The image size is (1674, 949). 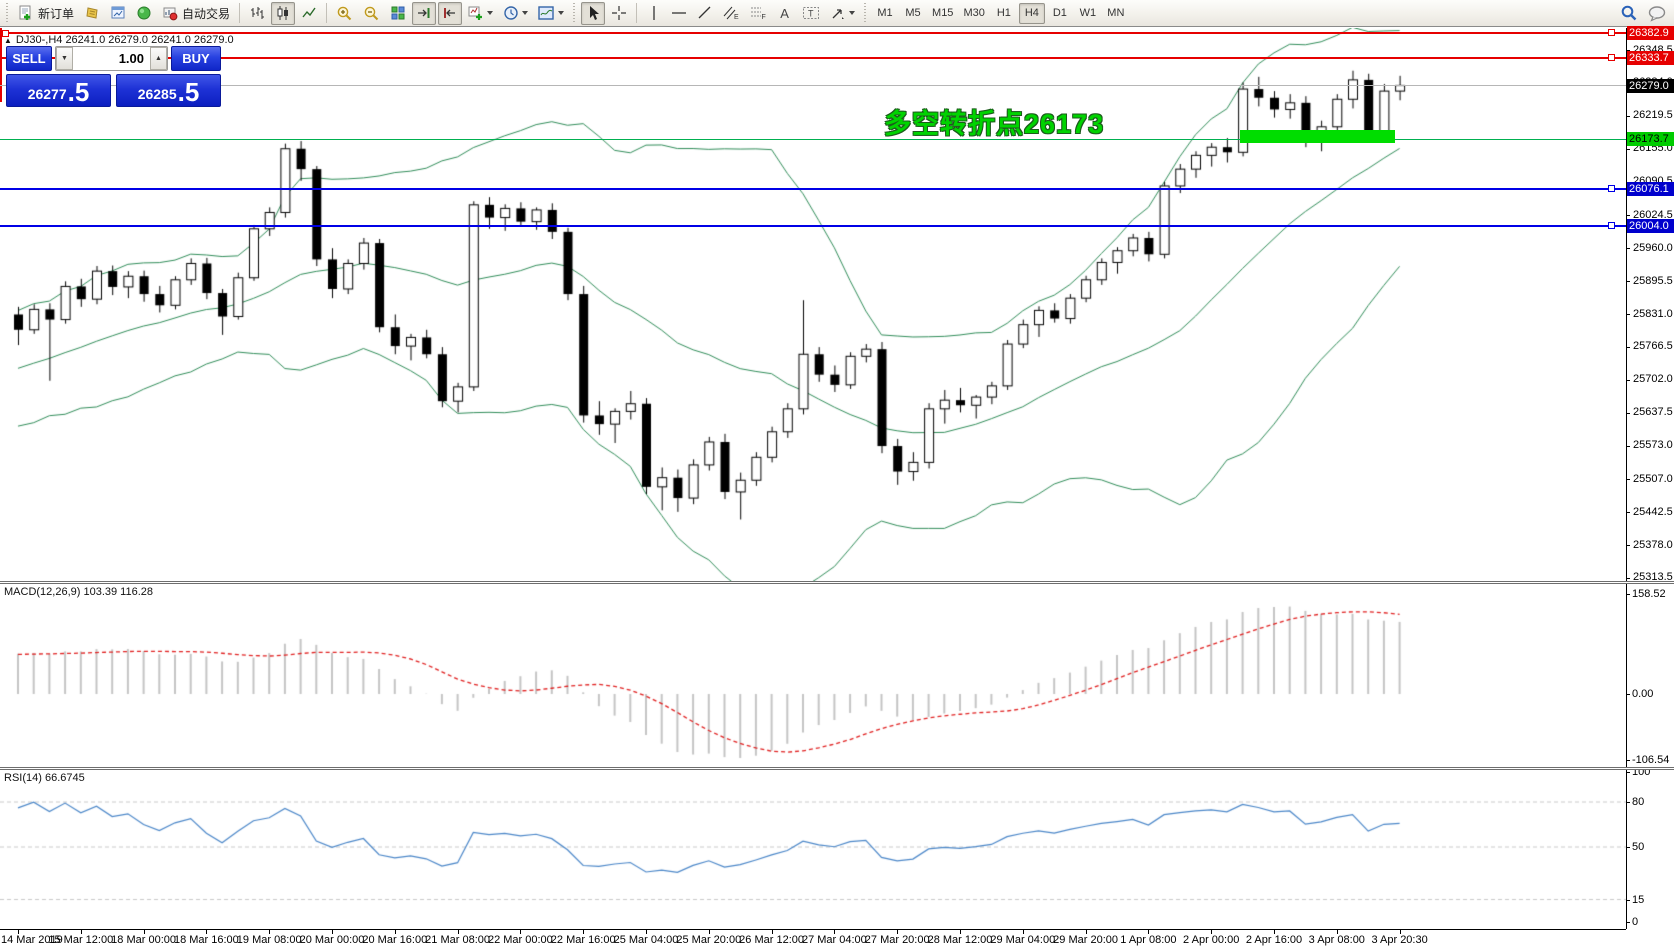 I want to click on timeframe-d1-button: D1, so click(x=1059, y=13).